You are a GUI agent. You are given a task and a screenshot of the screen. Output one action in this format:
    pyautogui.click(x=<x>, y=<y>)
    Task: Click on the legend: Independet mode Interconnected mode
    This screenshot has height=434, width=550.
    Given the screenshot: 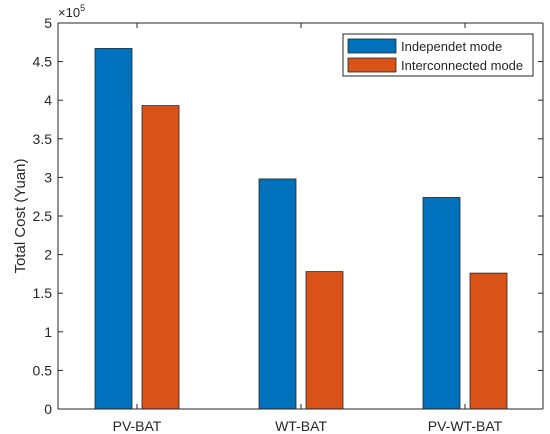 What is the action you would take?
    pyautogui.click(x=438, y=55)
    